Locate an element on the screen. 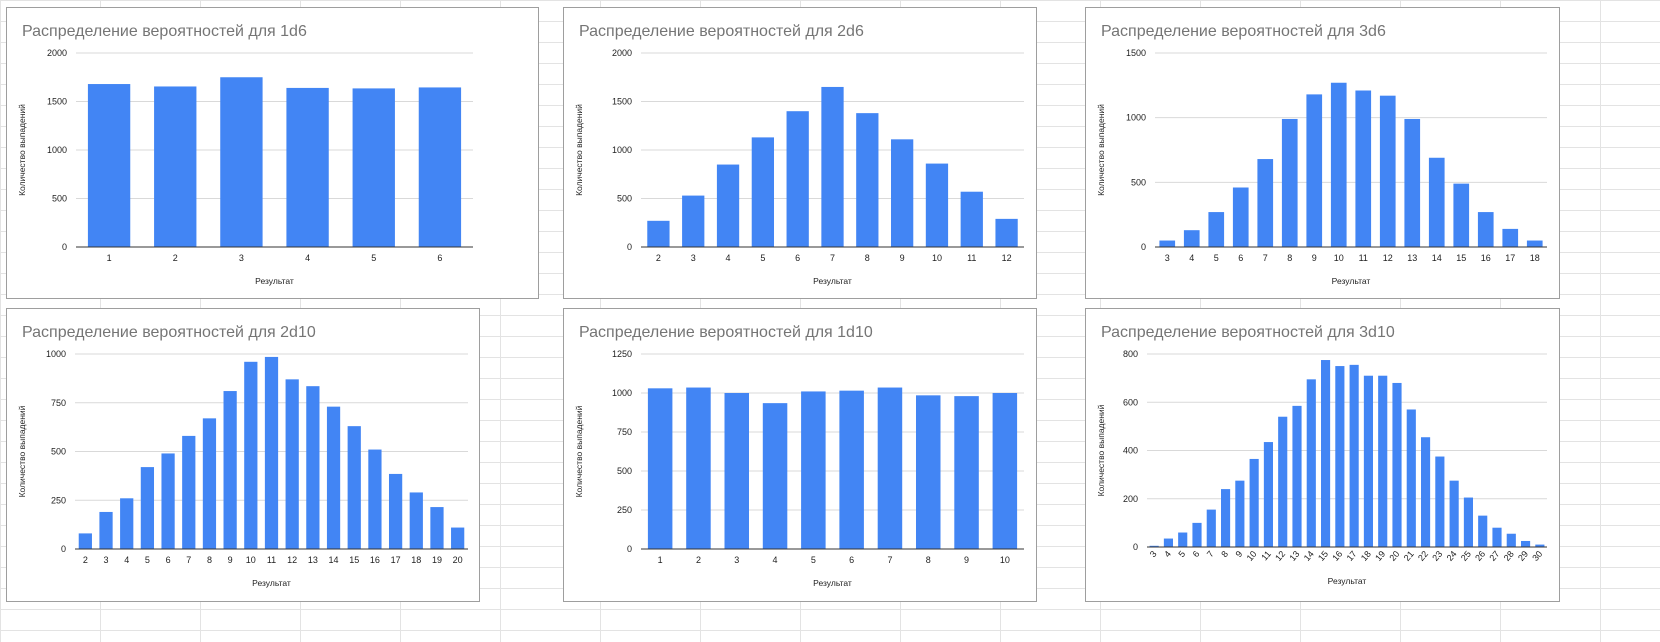  x-tick-label: 26 is located at coordinates (1480, 556).